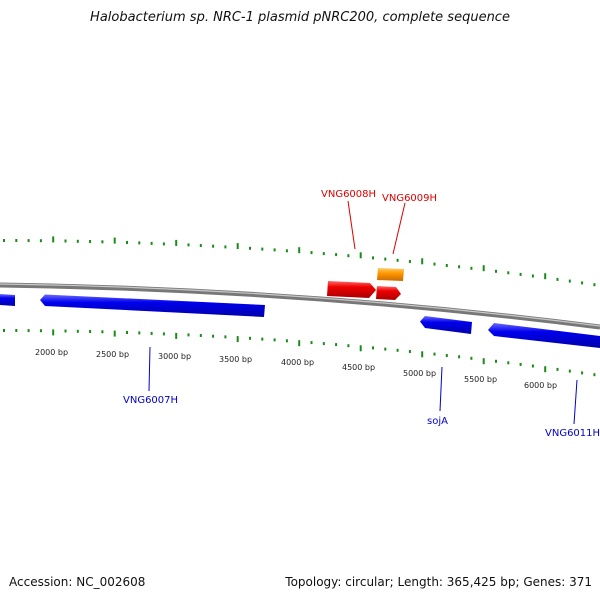  What do you see at coordinates (149, 369) in the screenshot?
I see `pointer-vng6007h` at bounding box center [149, 369].